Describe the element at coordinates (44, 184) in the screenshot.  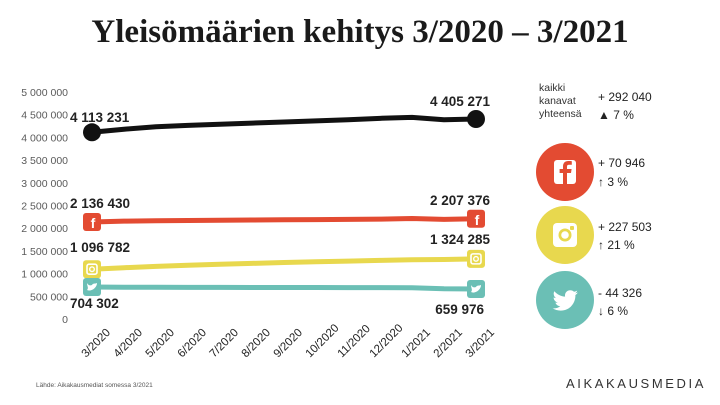
I see `y-tick-label: 3 000 000` at that location.